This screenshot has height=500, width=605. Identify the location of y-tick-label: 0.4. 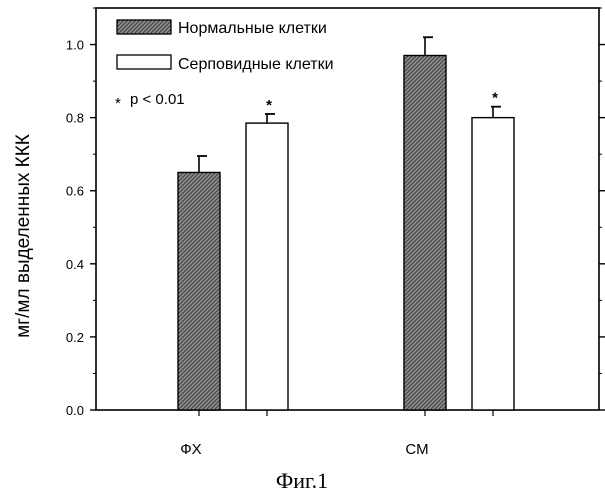
(75, 264).